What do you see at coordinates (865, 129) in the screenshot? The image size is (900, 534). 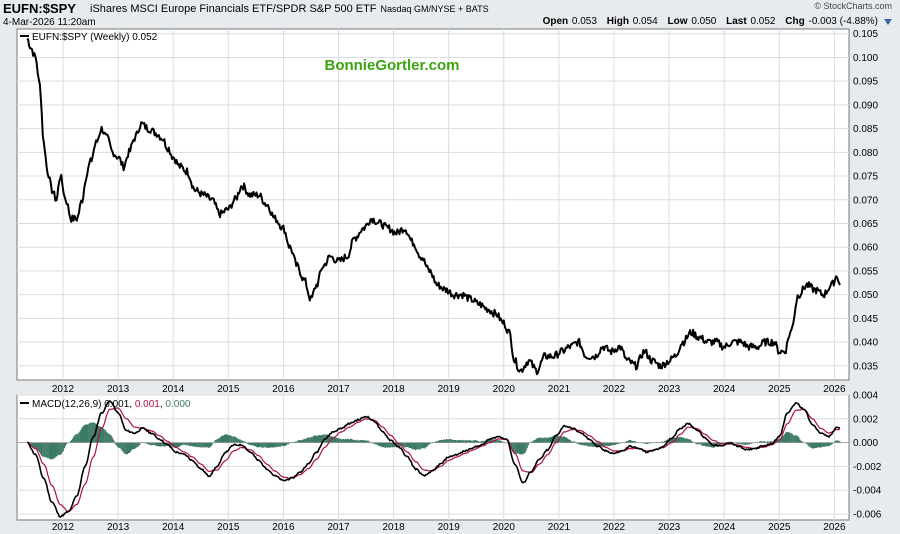 I see `price-y-tick-label: 0.085` at bounding box center [865, 129].